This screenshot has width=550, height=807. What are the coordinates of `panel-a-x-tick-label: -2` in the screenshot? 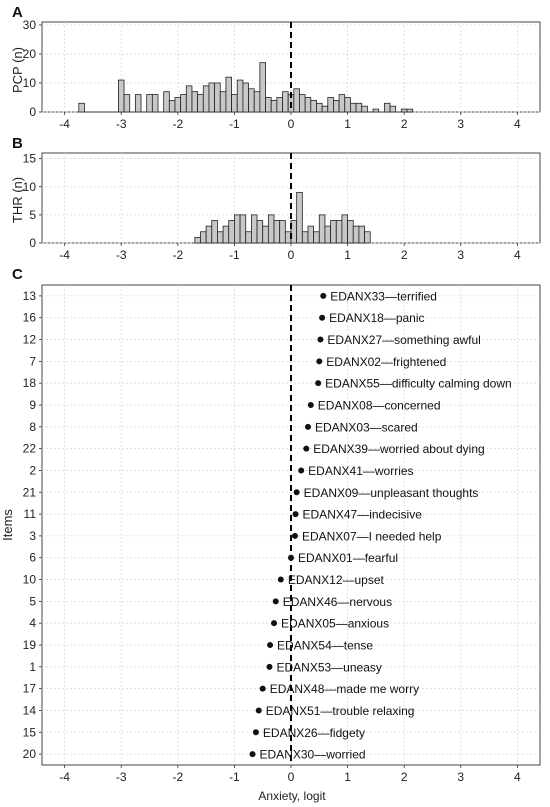 It's located at (177, 124).